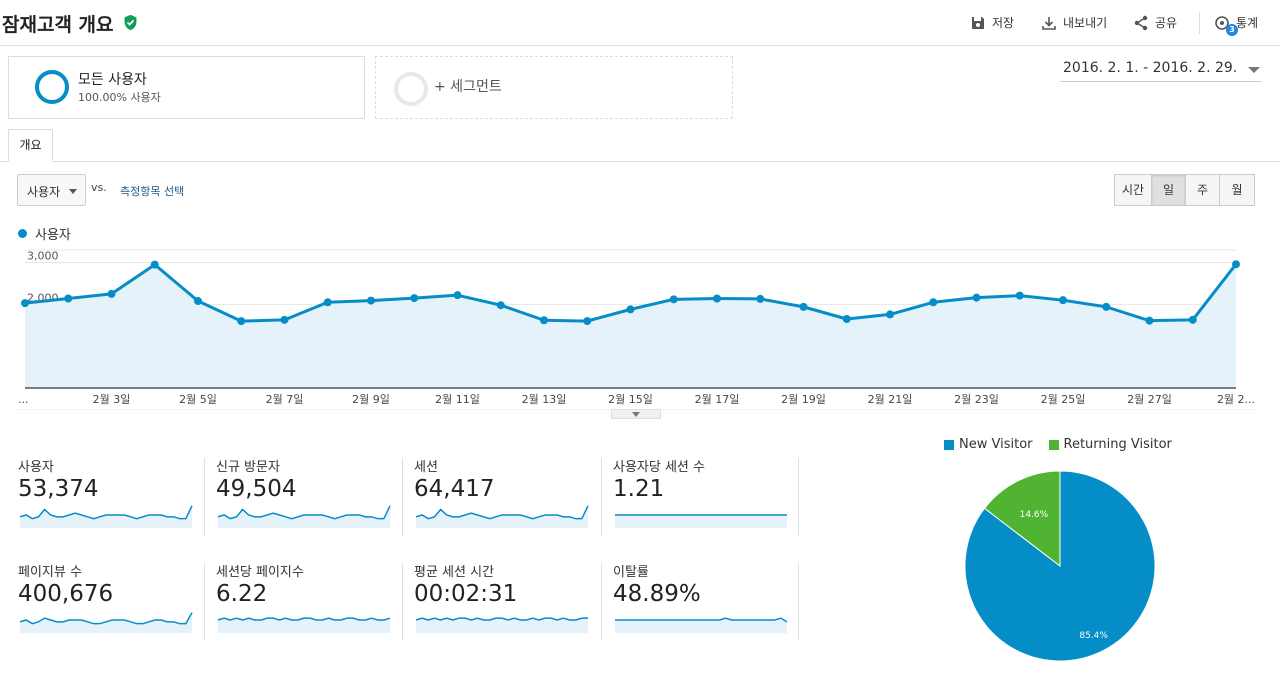 Image resolution: width=1280 pixels, height=680 pixels. Describe the element at coordinates (707, 599) in the screenshot. I see `metric-scorecard: 이탈률 48.89%` at that location.